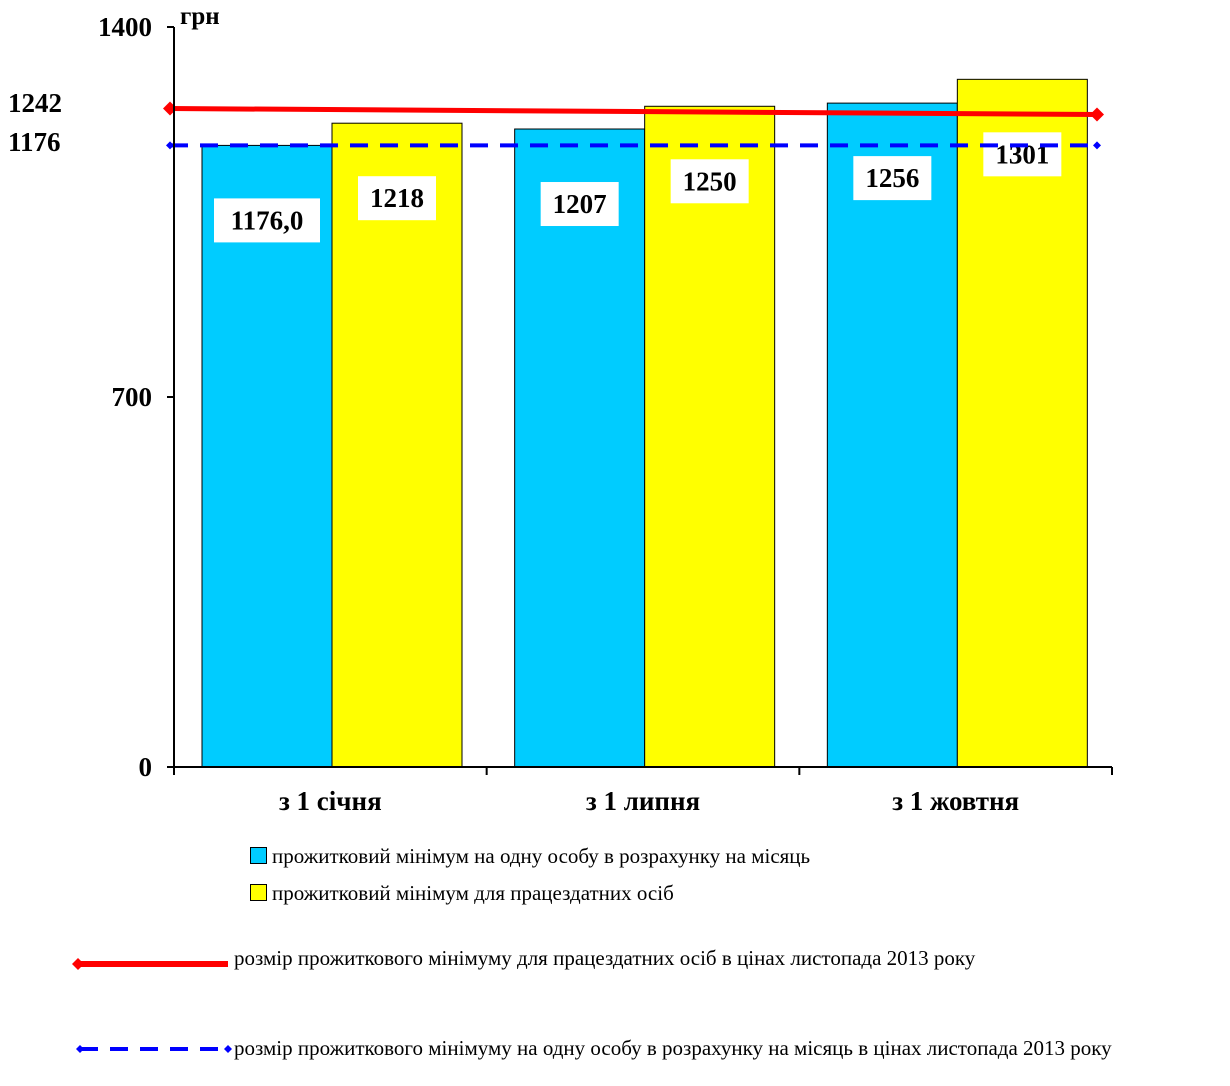  I want to click on data-label-s1-1: 1176,0, so click(267, 220).